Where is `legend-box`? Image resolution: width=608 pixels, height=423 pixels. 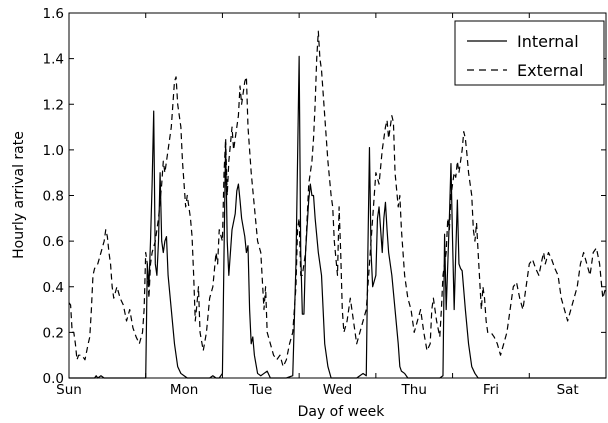 legend-box is located at coordinates (529, 53).